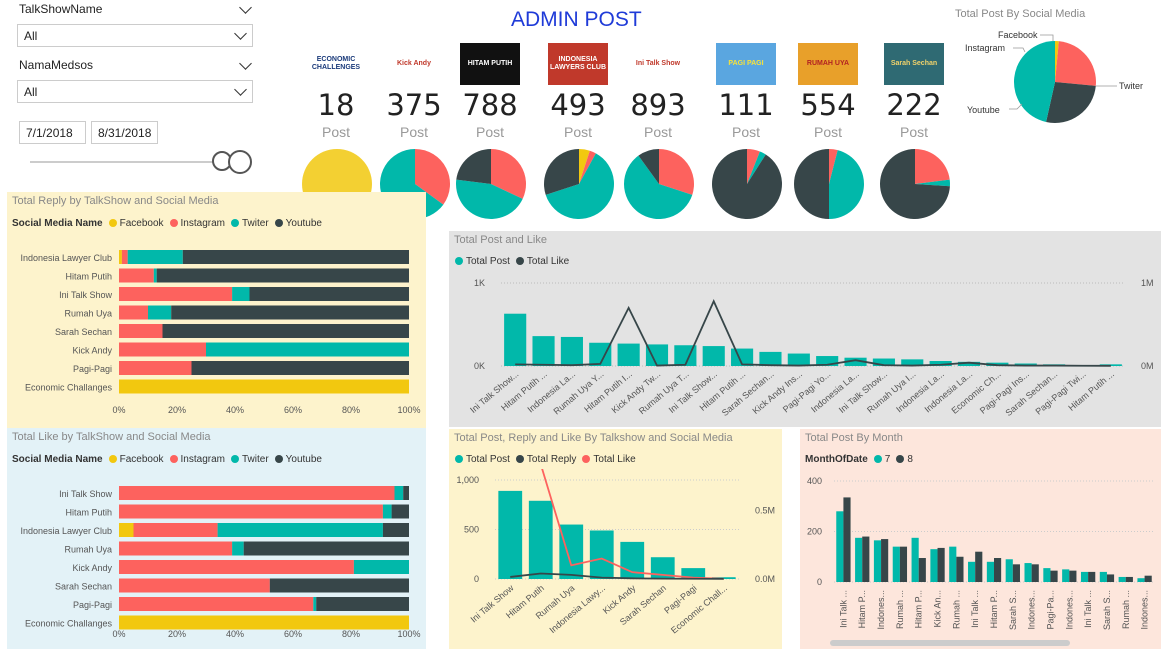 The width and height of the screenshot is (1163, 649). Describe the element at coordinates (141, 223) in the screenshot. I see `legend-item: Facebook` at that location.